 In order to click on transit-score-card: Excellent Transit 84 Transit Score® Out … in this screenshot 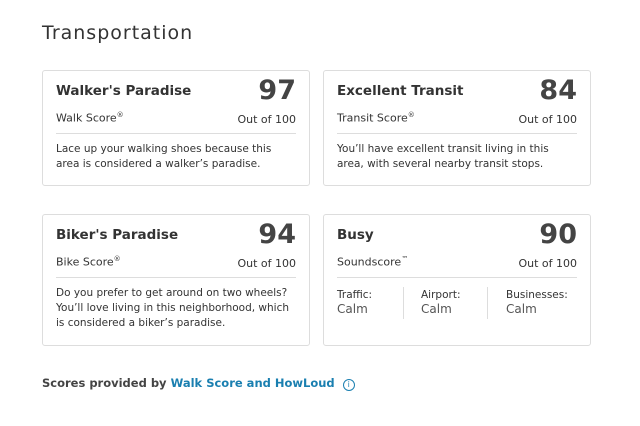, I will do `click(457, 128)`.